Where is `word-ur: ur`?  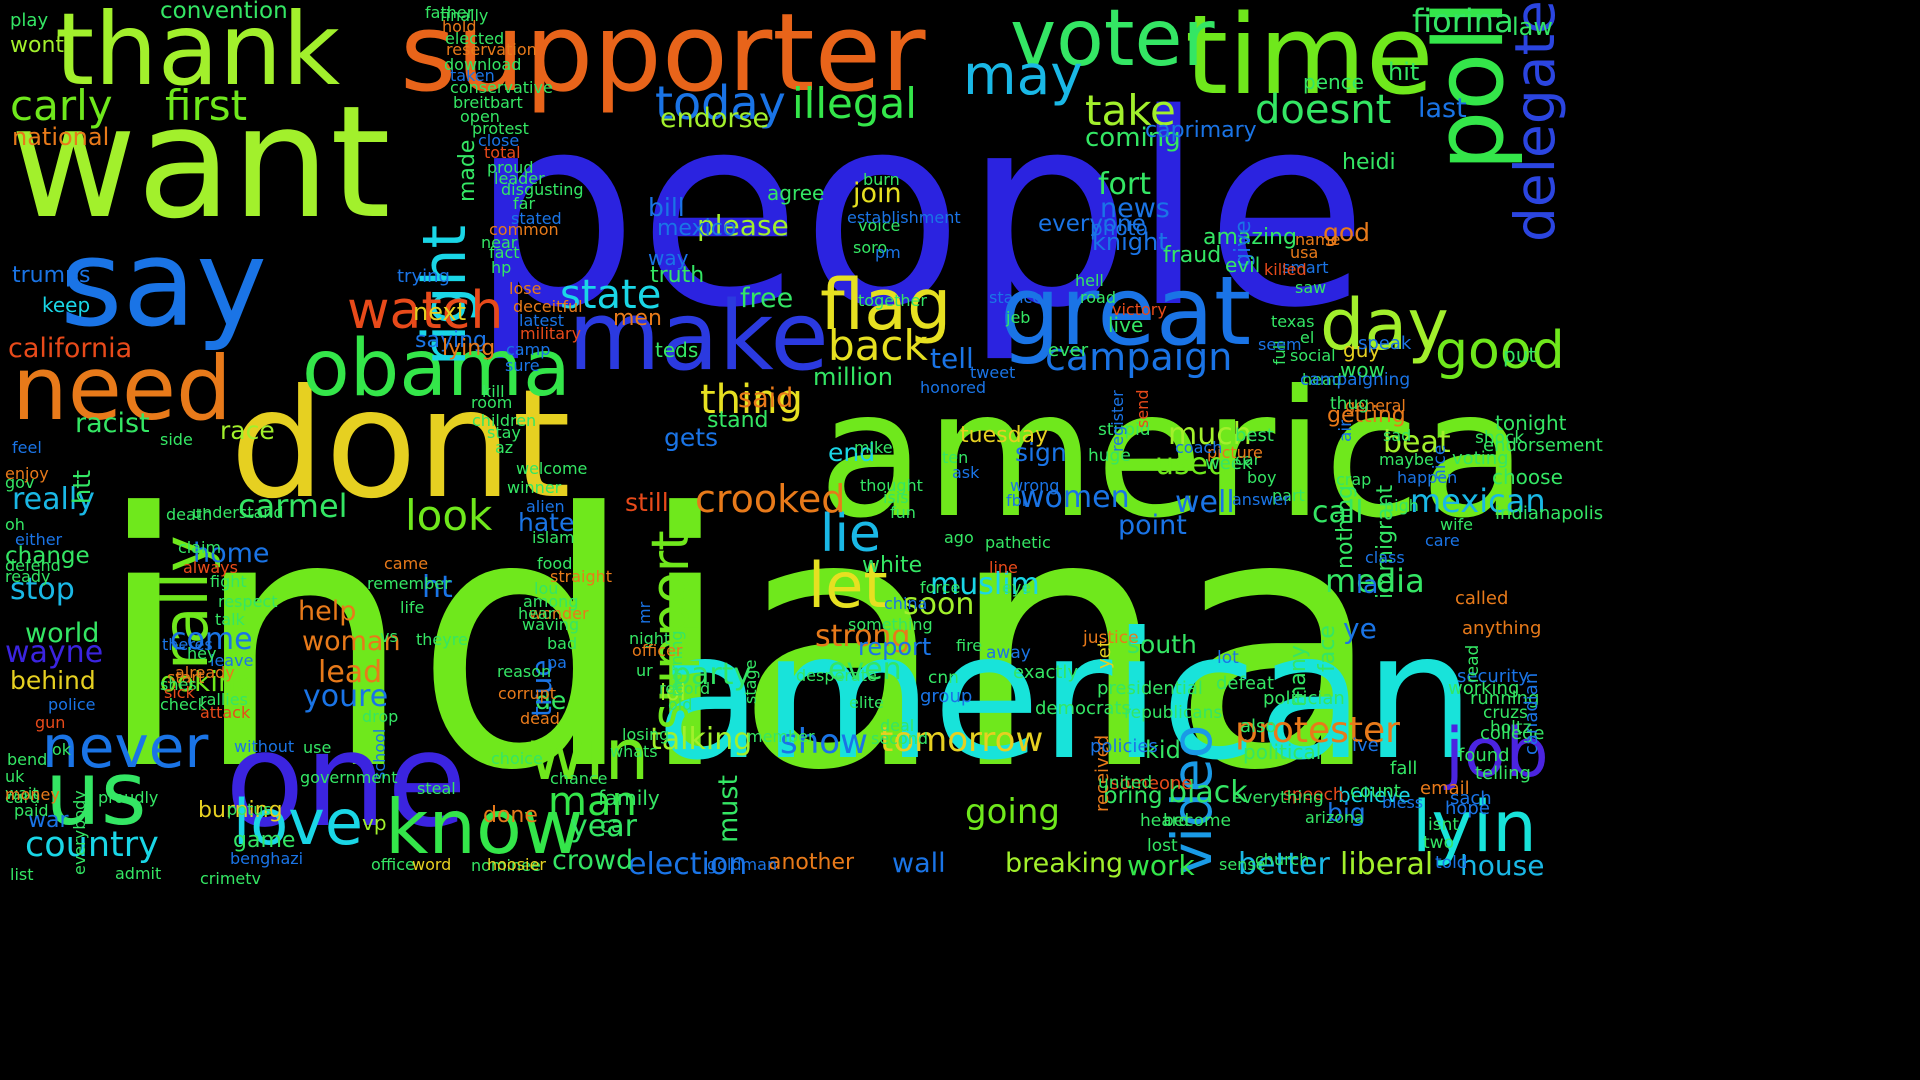
word-ur: ur is located at coordinates (644, 670).